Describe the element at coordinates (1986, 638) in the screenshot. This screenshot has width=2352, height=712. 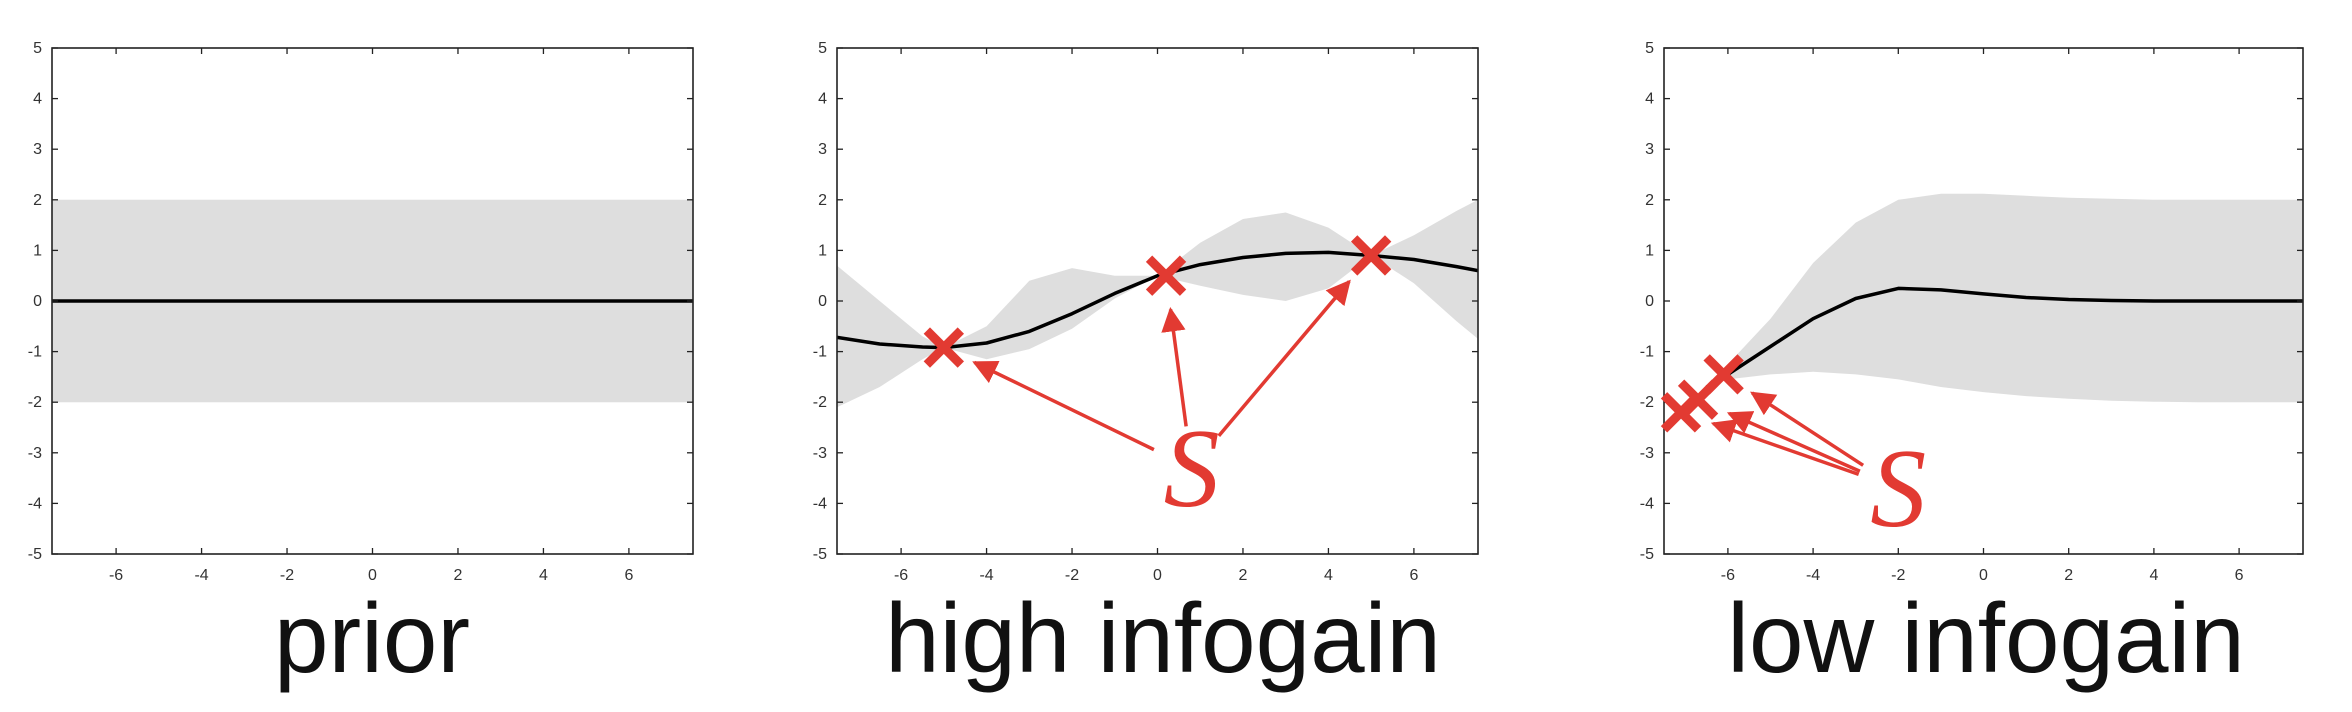
I see `panel-title: low infogain` at that location.